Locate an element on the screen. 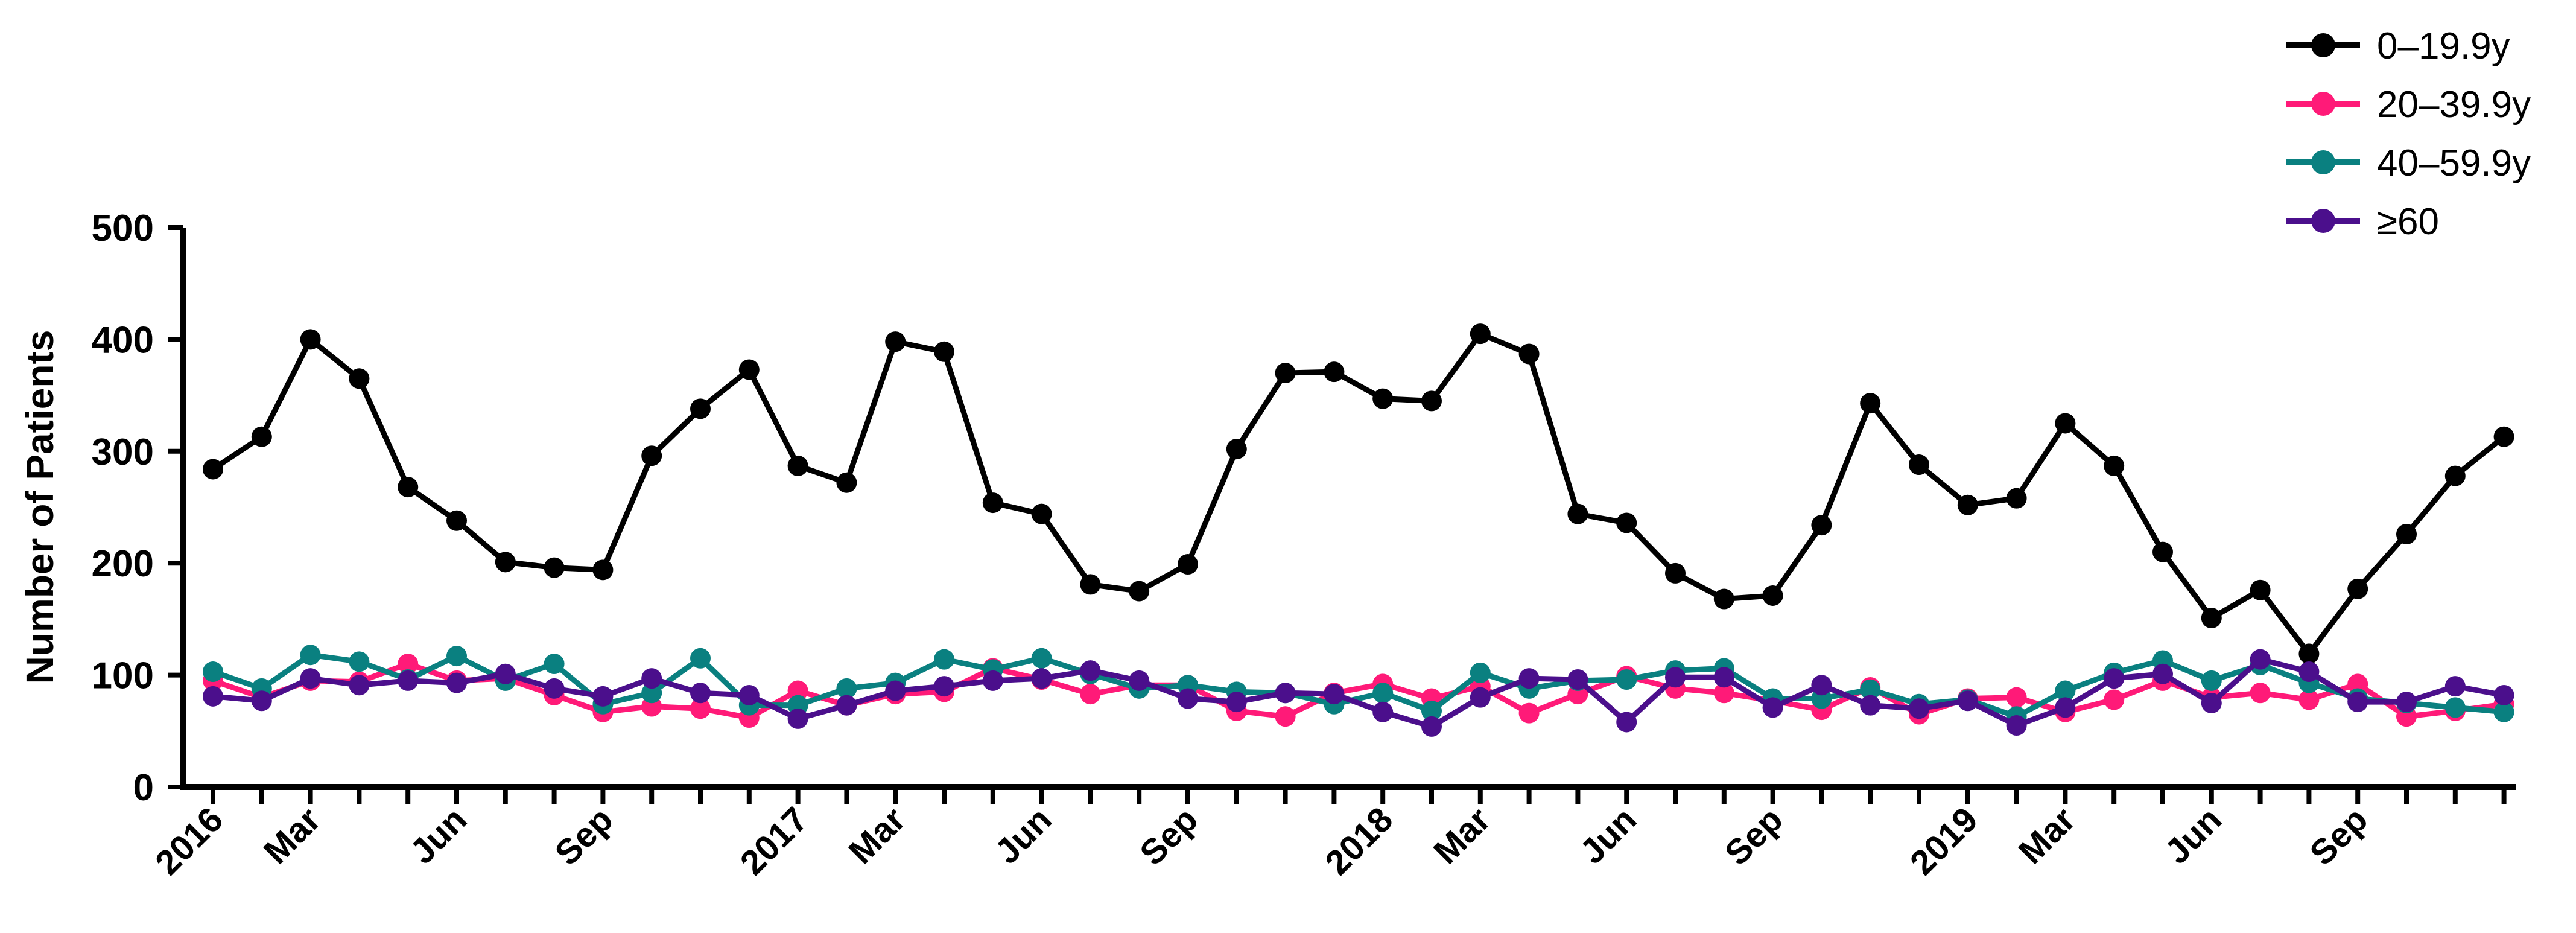 This screenshot has height=933, width=2576. legend-entry: 40–59.9y is located at coordinates (2408, 163).